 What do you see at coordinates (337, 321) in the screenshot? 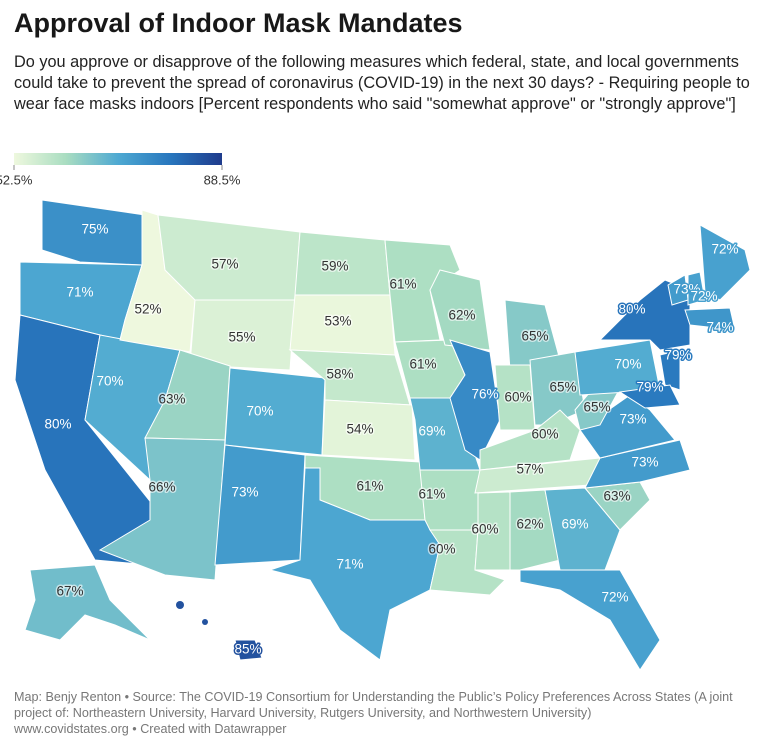
I see `state-label: 53%` at bounding box center [337, 321].